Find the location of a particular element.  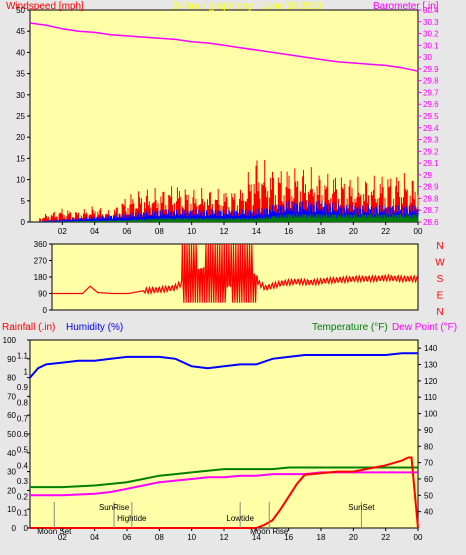

p3-temp-tick-label: 140 is located at coordinates (431, 348).